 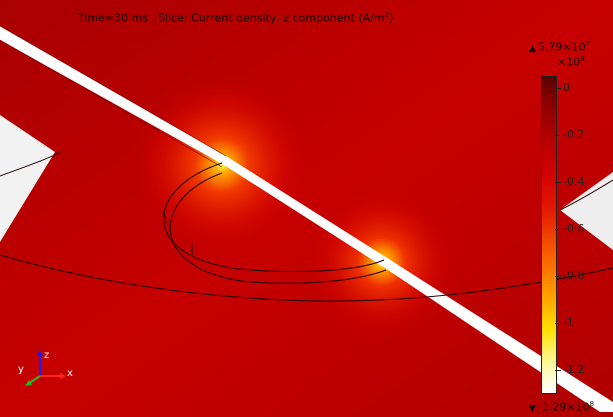 I want to click on y-axis-label: y, so click(x=21, y=369).